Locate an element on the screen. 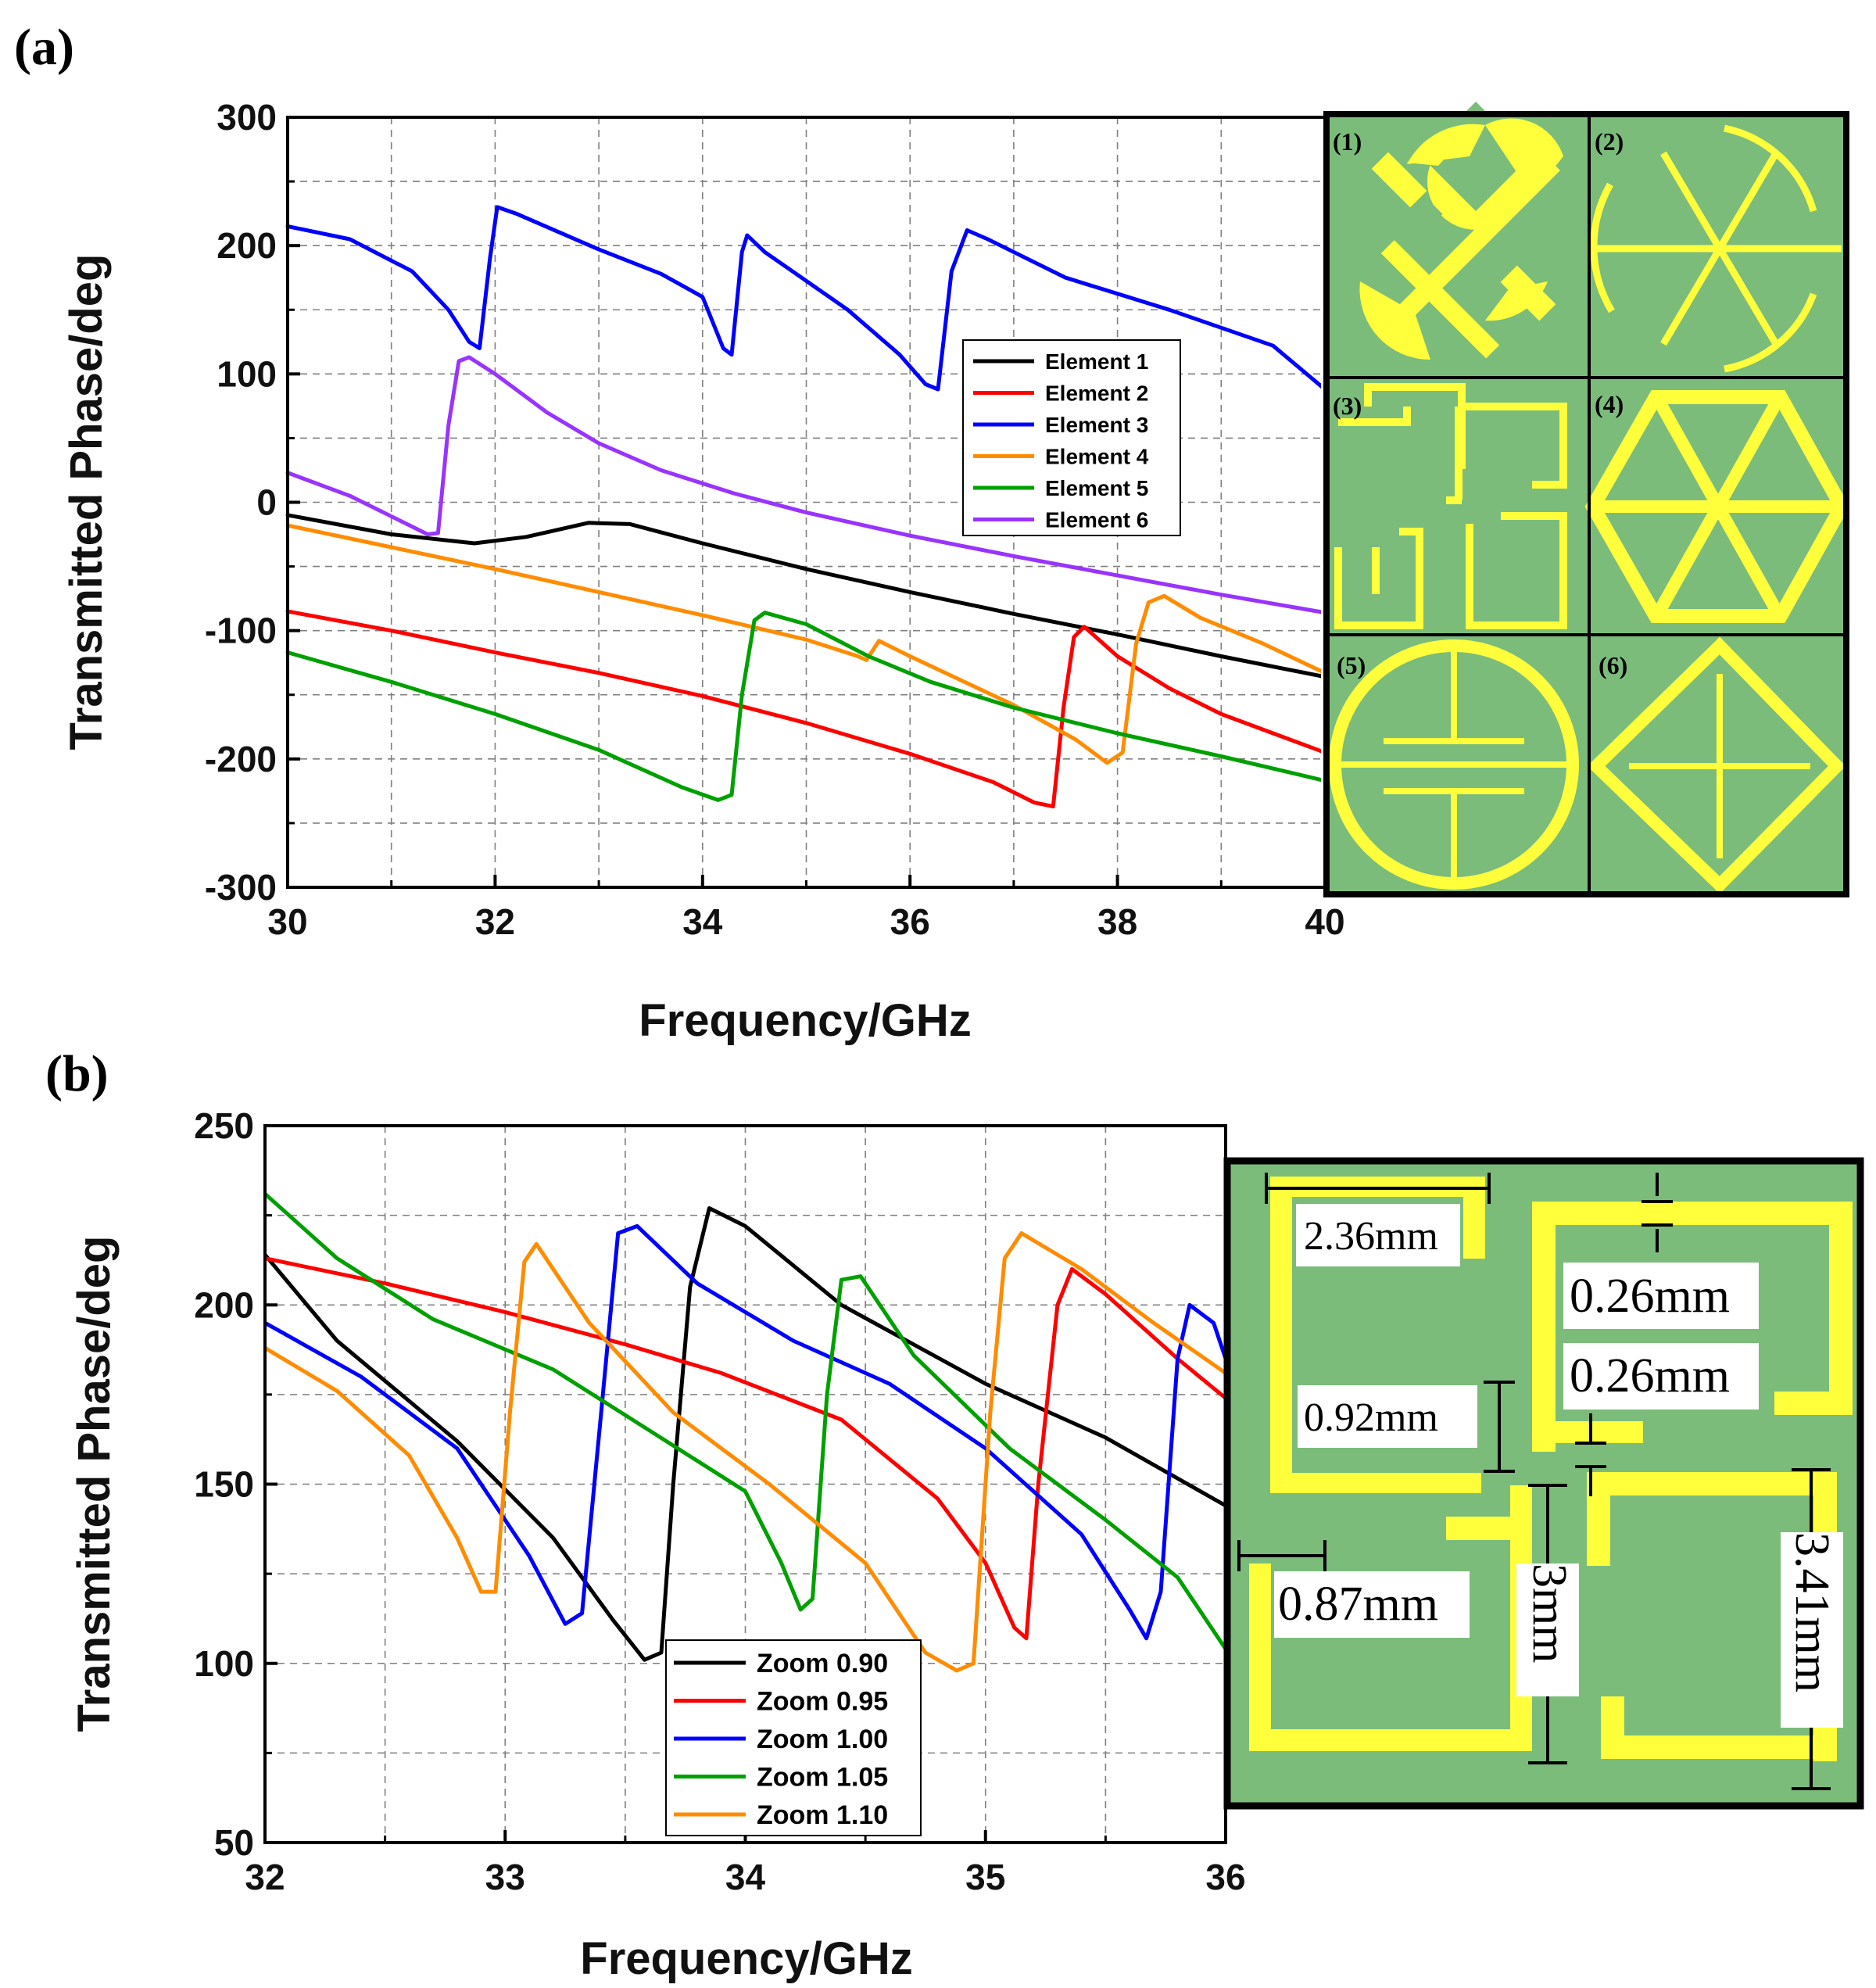  cell-6-number: (6) is located at coordinates (1613, 665).